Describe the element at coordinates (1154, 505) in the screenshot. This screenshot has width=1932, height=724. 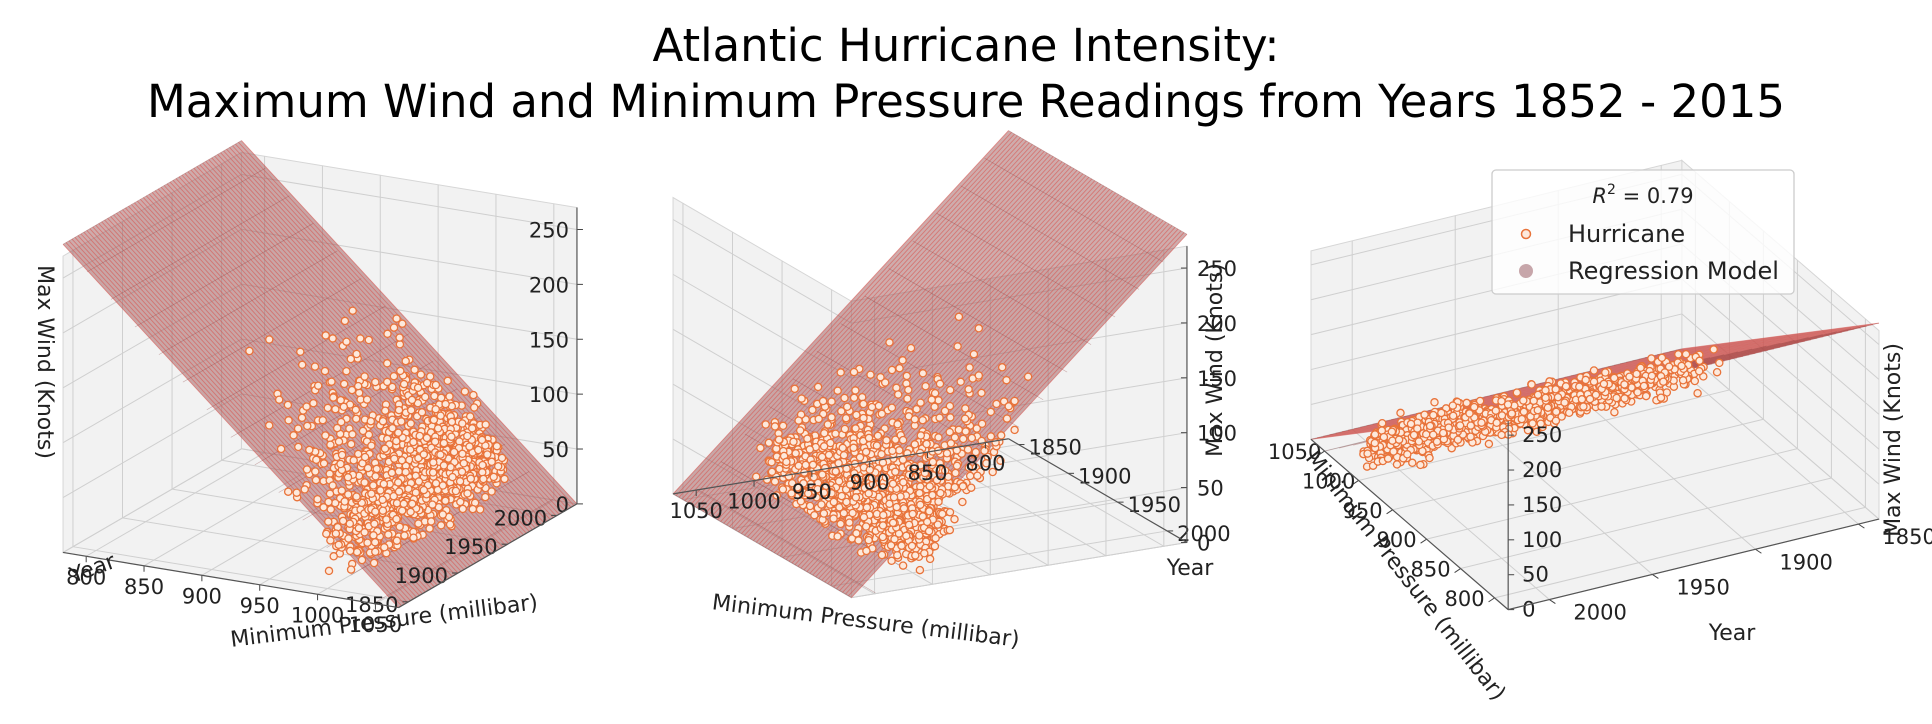
I see `y-tick-label: 1950` at that location.